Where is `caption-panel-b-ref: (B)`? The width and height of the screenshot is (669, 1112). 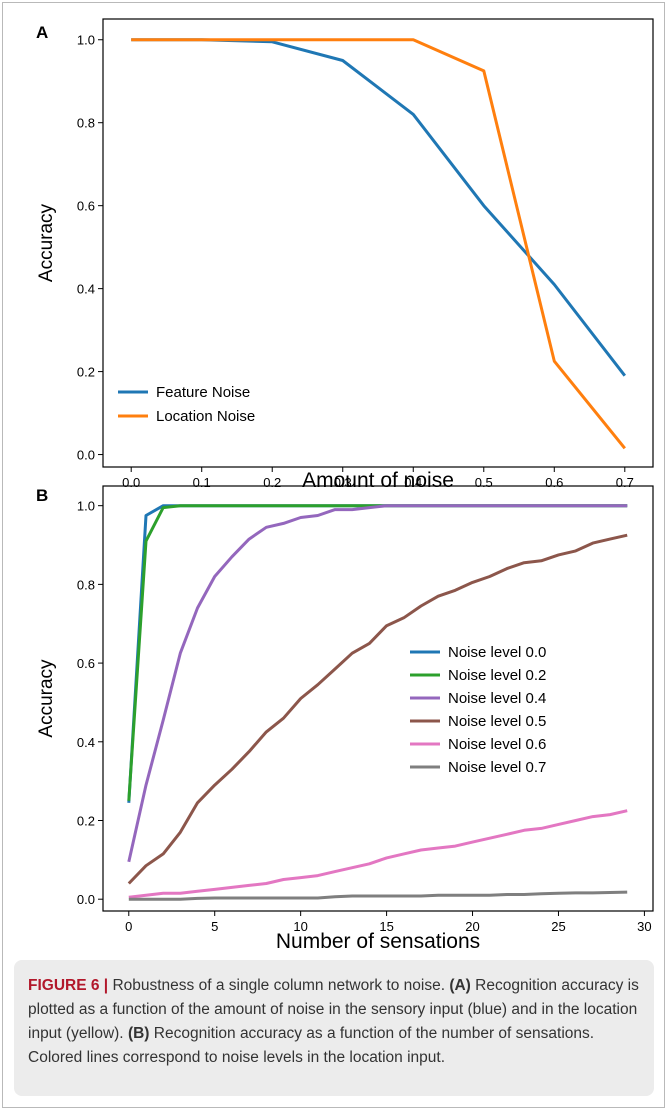
caption-panel-b-ref: (B) is located at coordinates (138, 1033).